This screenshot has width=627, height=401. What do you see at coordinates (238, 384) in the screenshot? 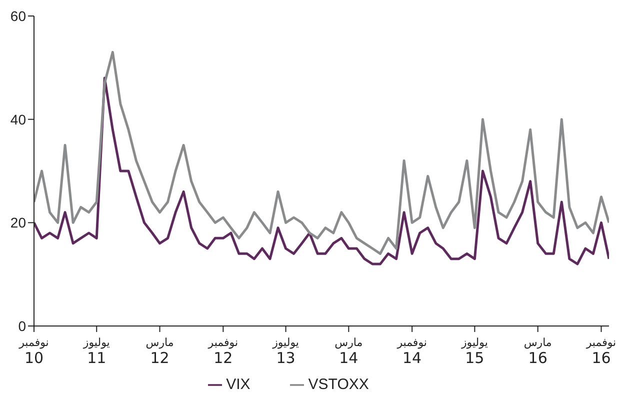
I see `legend-label: VIX` at bounding box center [238, 384].